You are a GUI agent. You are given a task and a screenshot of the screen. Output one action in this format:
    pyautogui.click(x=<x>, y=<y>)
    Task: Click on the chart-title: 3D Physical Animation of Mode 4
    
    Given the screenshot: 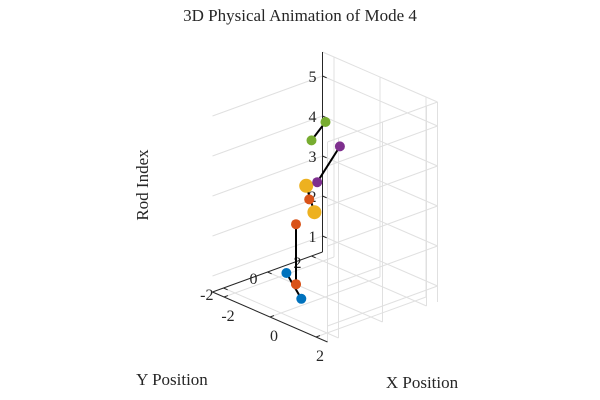 What is the action you would take?
    pyautogui.click(x=300, y=15)
    